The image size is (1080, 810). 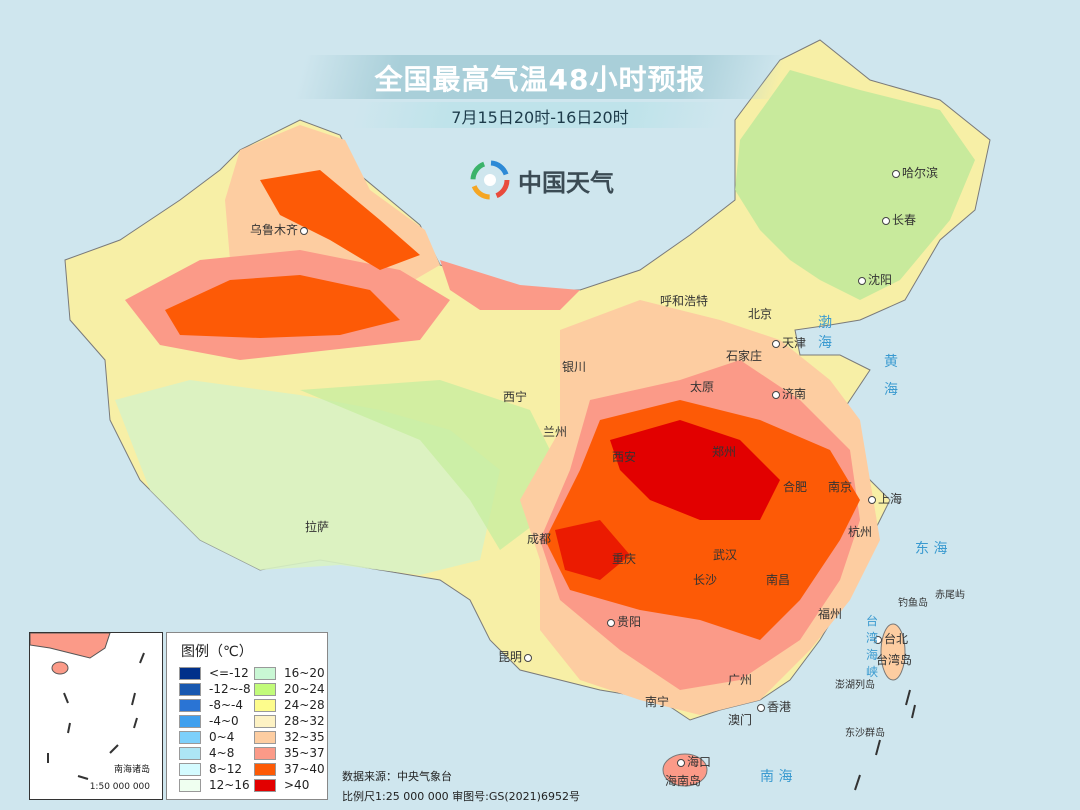 What do you see at coordinates (874, 279) in the screenshot?
I see `city-label: 沈阳` at bounding box center [874, 279].